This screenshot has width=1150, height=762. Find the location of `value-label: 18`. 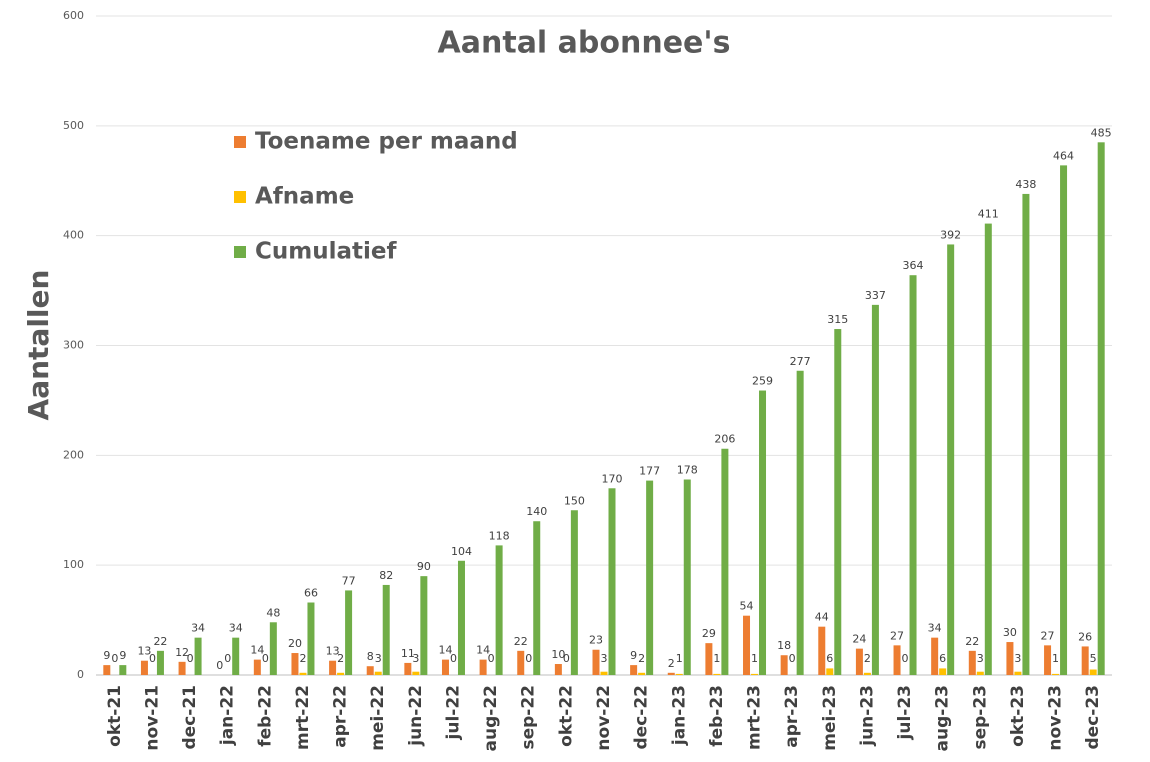

value-label: 18 is located at coordinates (784, 645).